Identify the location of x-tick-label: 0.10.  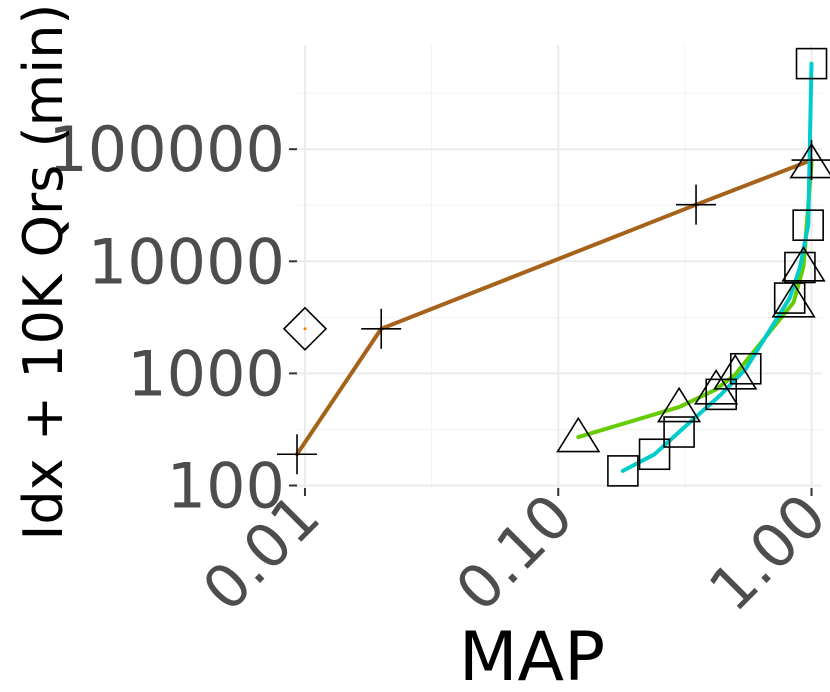
(515, 553).